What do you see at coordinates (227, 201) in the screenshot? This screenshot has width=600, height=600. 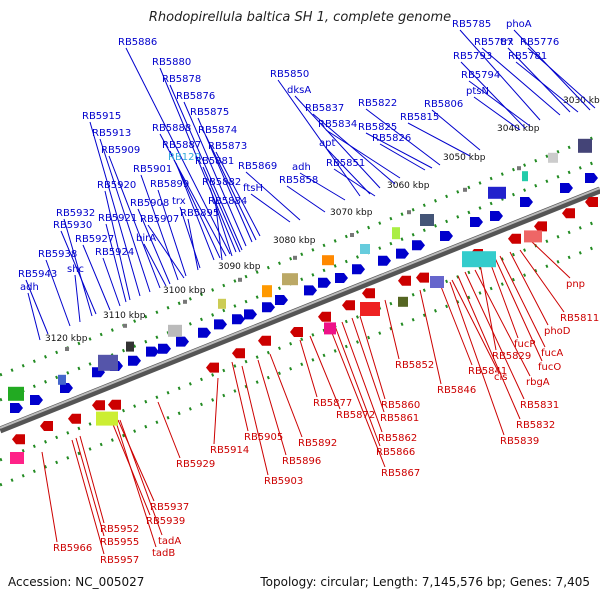 I see `forward-gene-label: RB5884` at bounding box center [227, 201].